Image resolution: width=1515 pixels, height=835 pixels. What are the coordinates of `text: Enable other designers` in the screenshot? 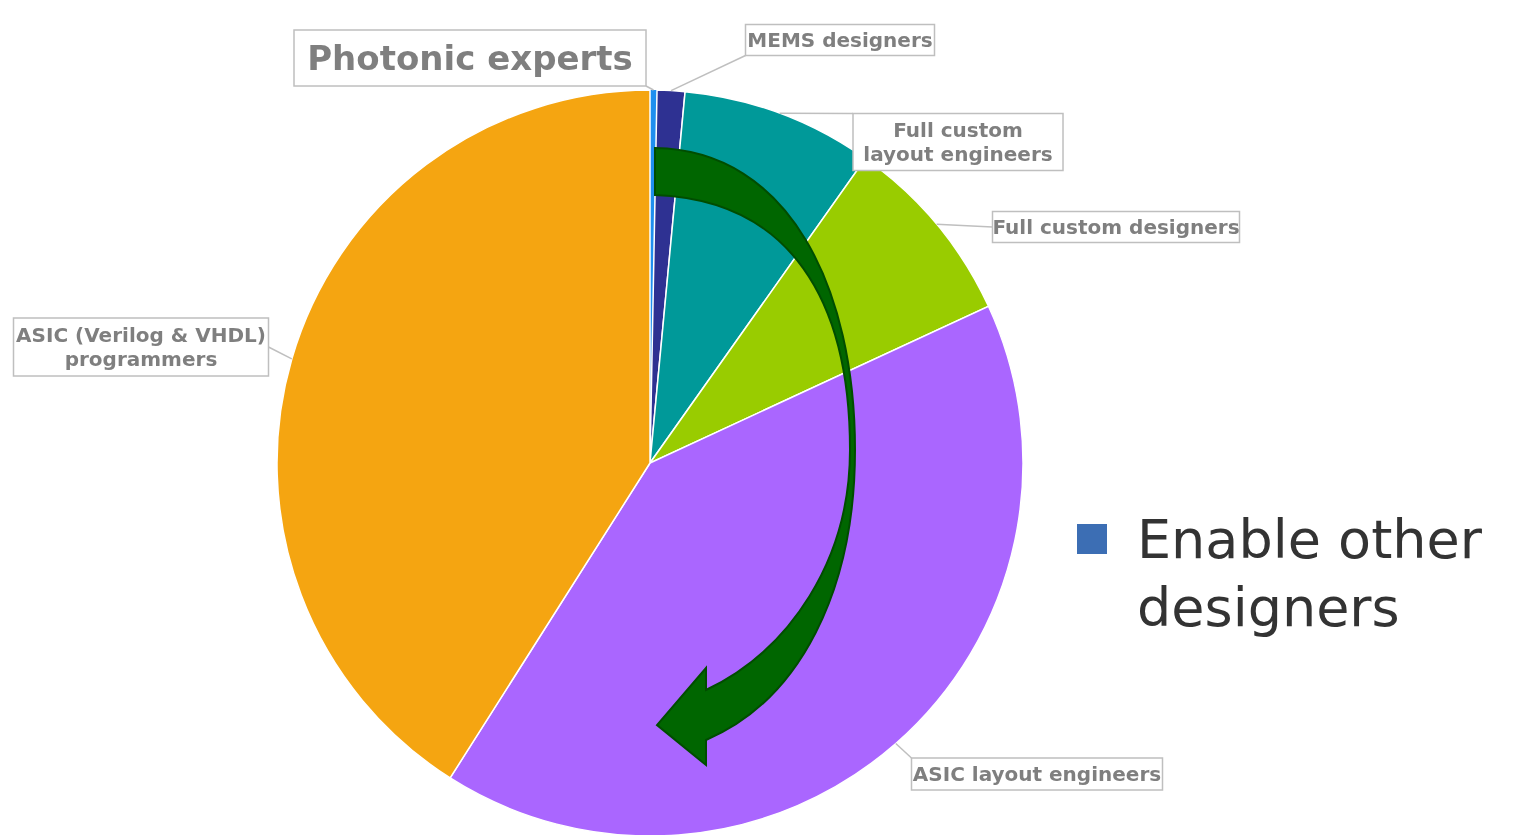 It's located at (1310, 573).